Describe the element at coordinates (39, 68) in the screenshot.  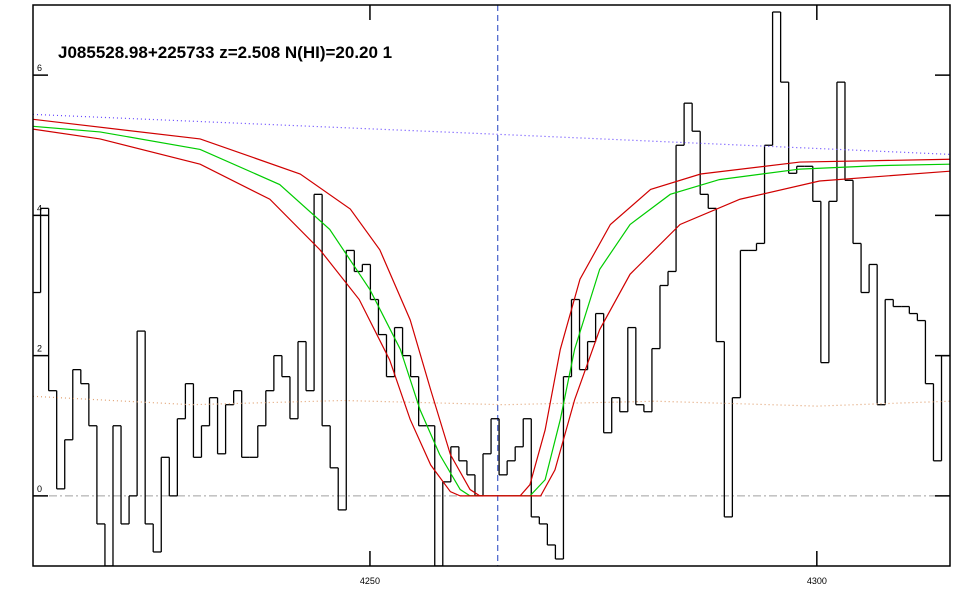
I see `y-tick-label: 6` at that location.